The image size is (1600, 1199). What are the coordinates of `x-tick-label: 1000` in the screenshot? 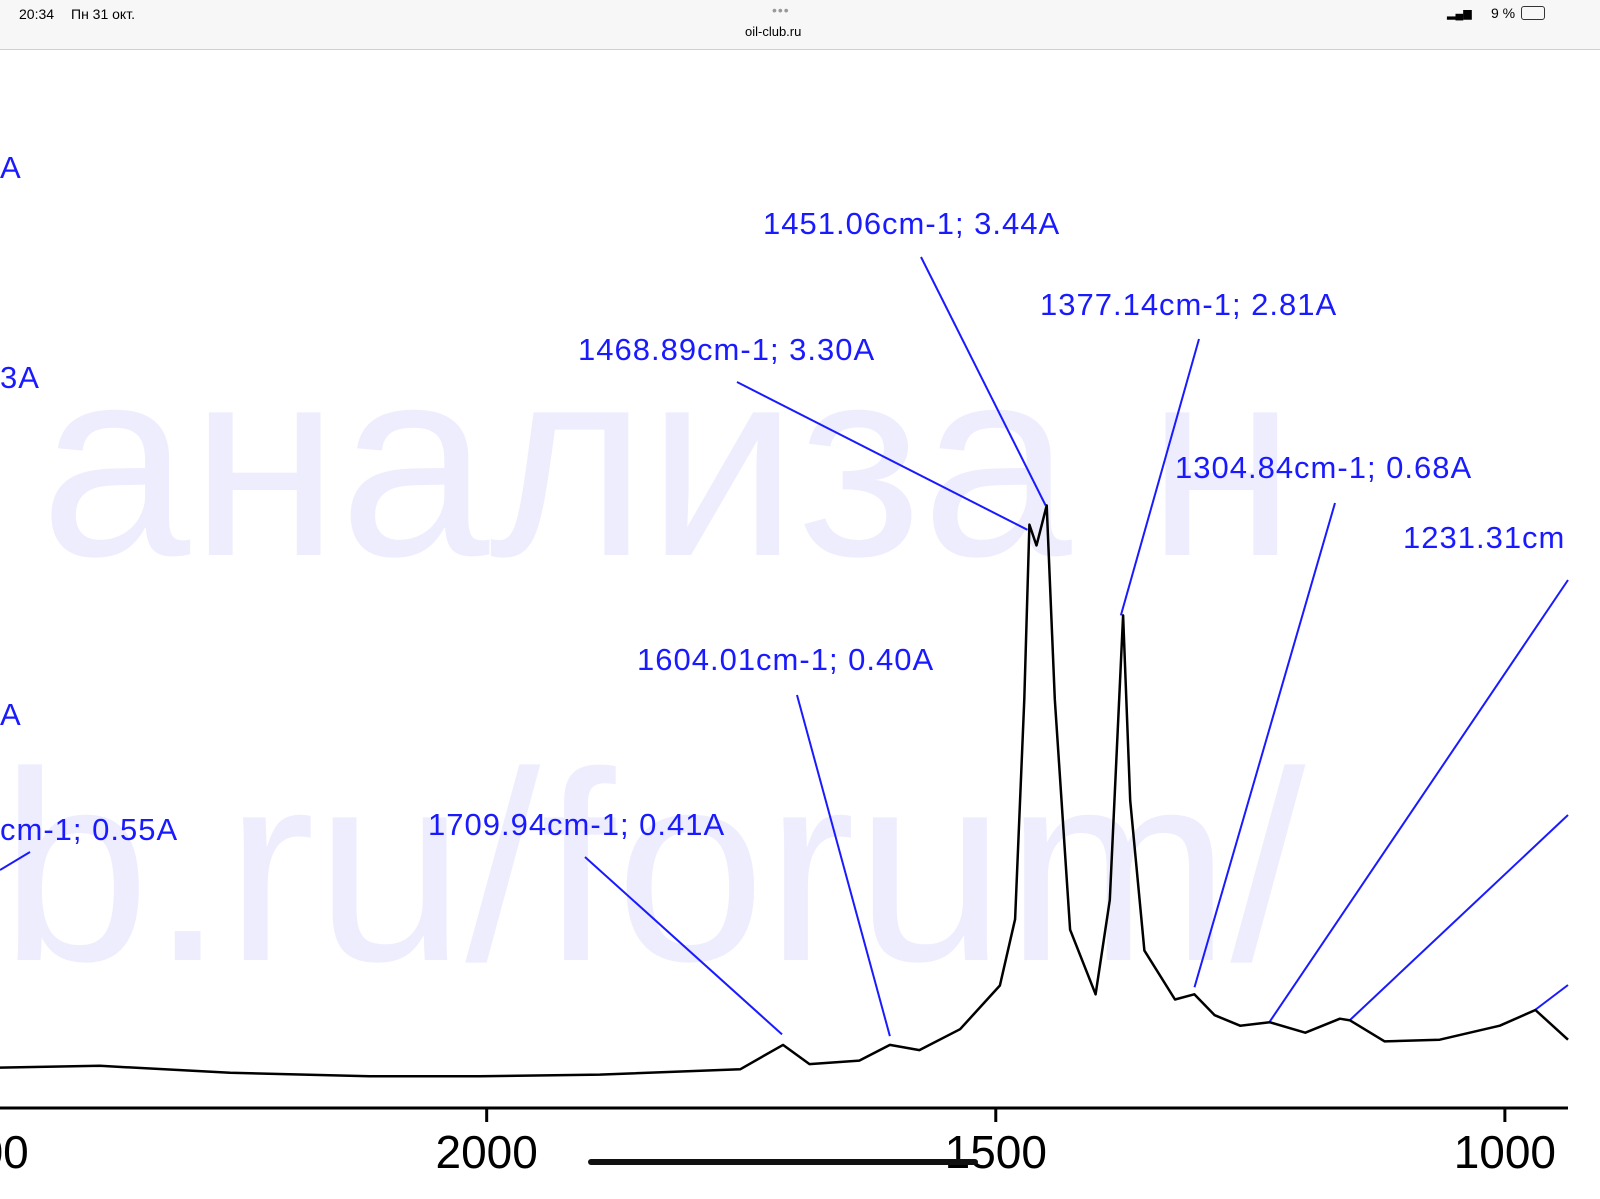 It's located at (1505, 1152).